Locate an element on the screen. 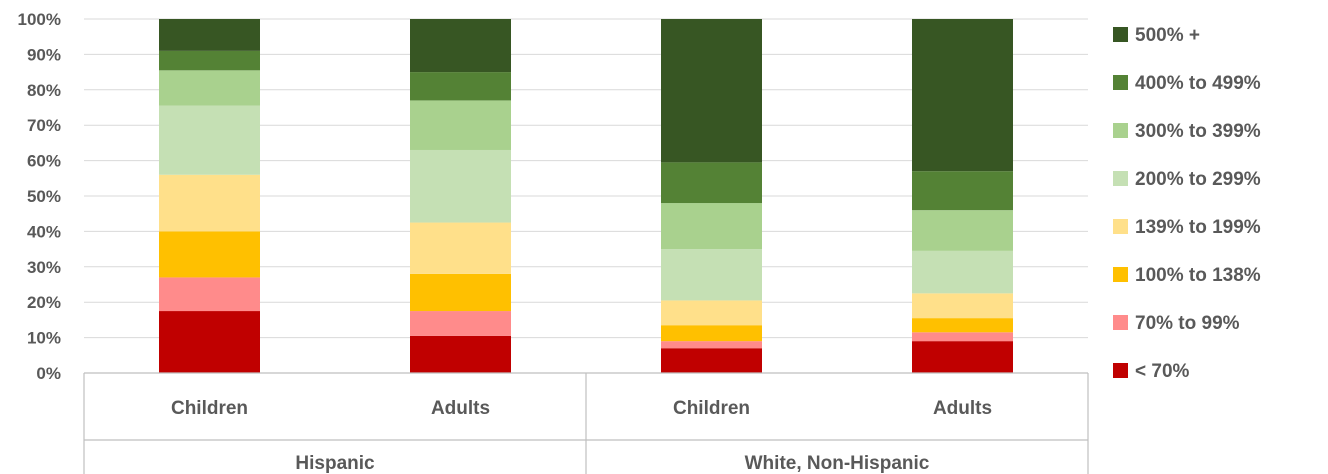 The width and height of the screenshot is (1328, 474). y-tick-label: 100% is located at coordinates (39, 19).